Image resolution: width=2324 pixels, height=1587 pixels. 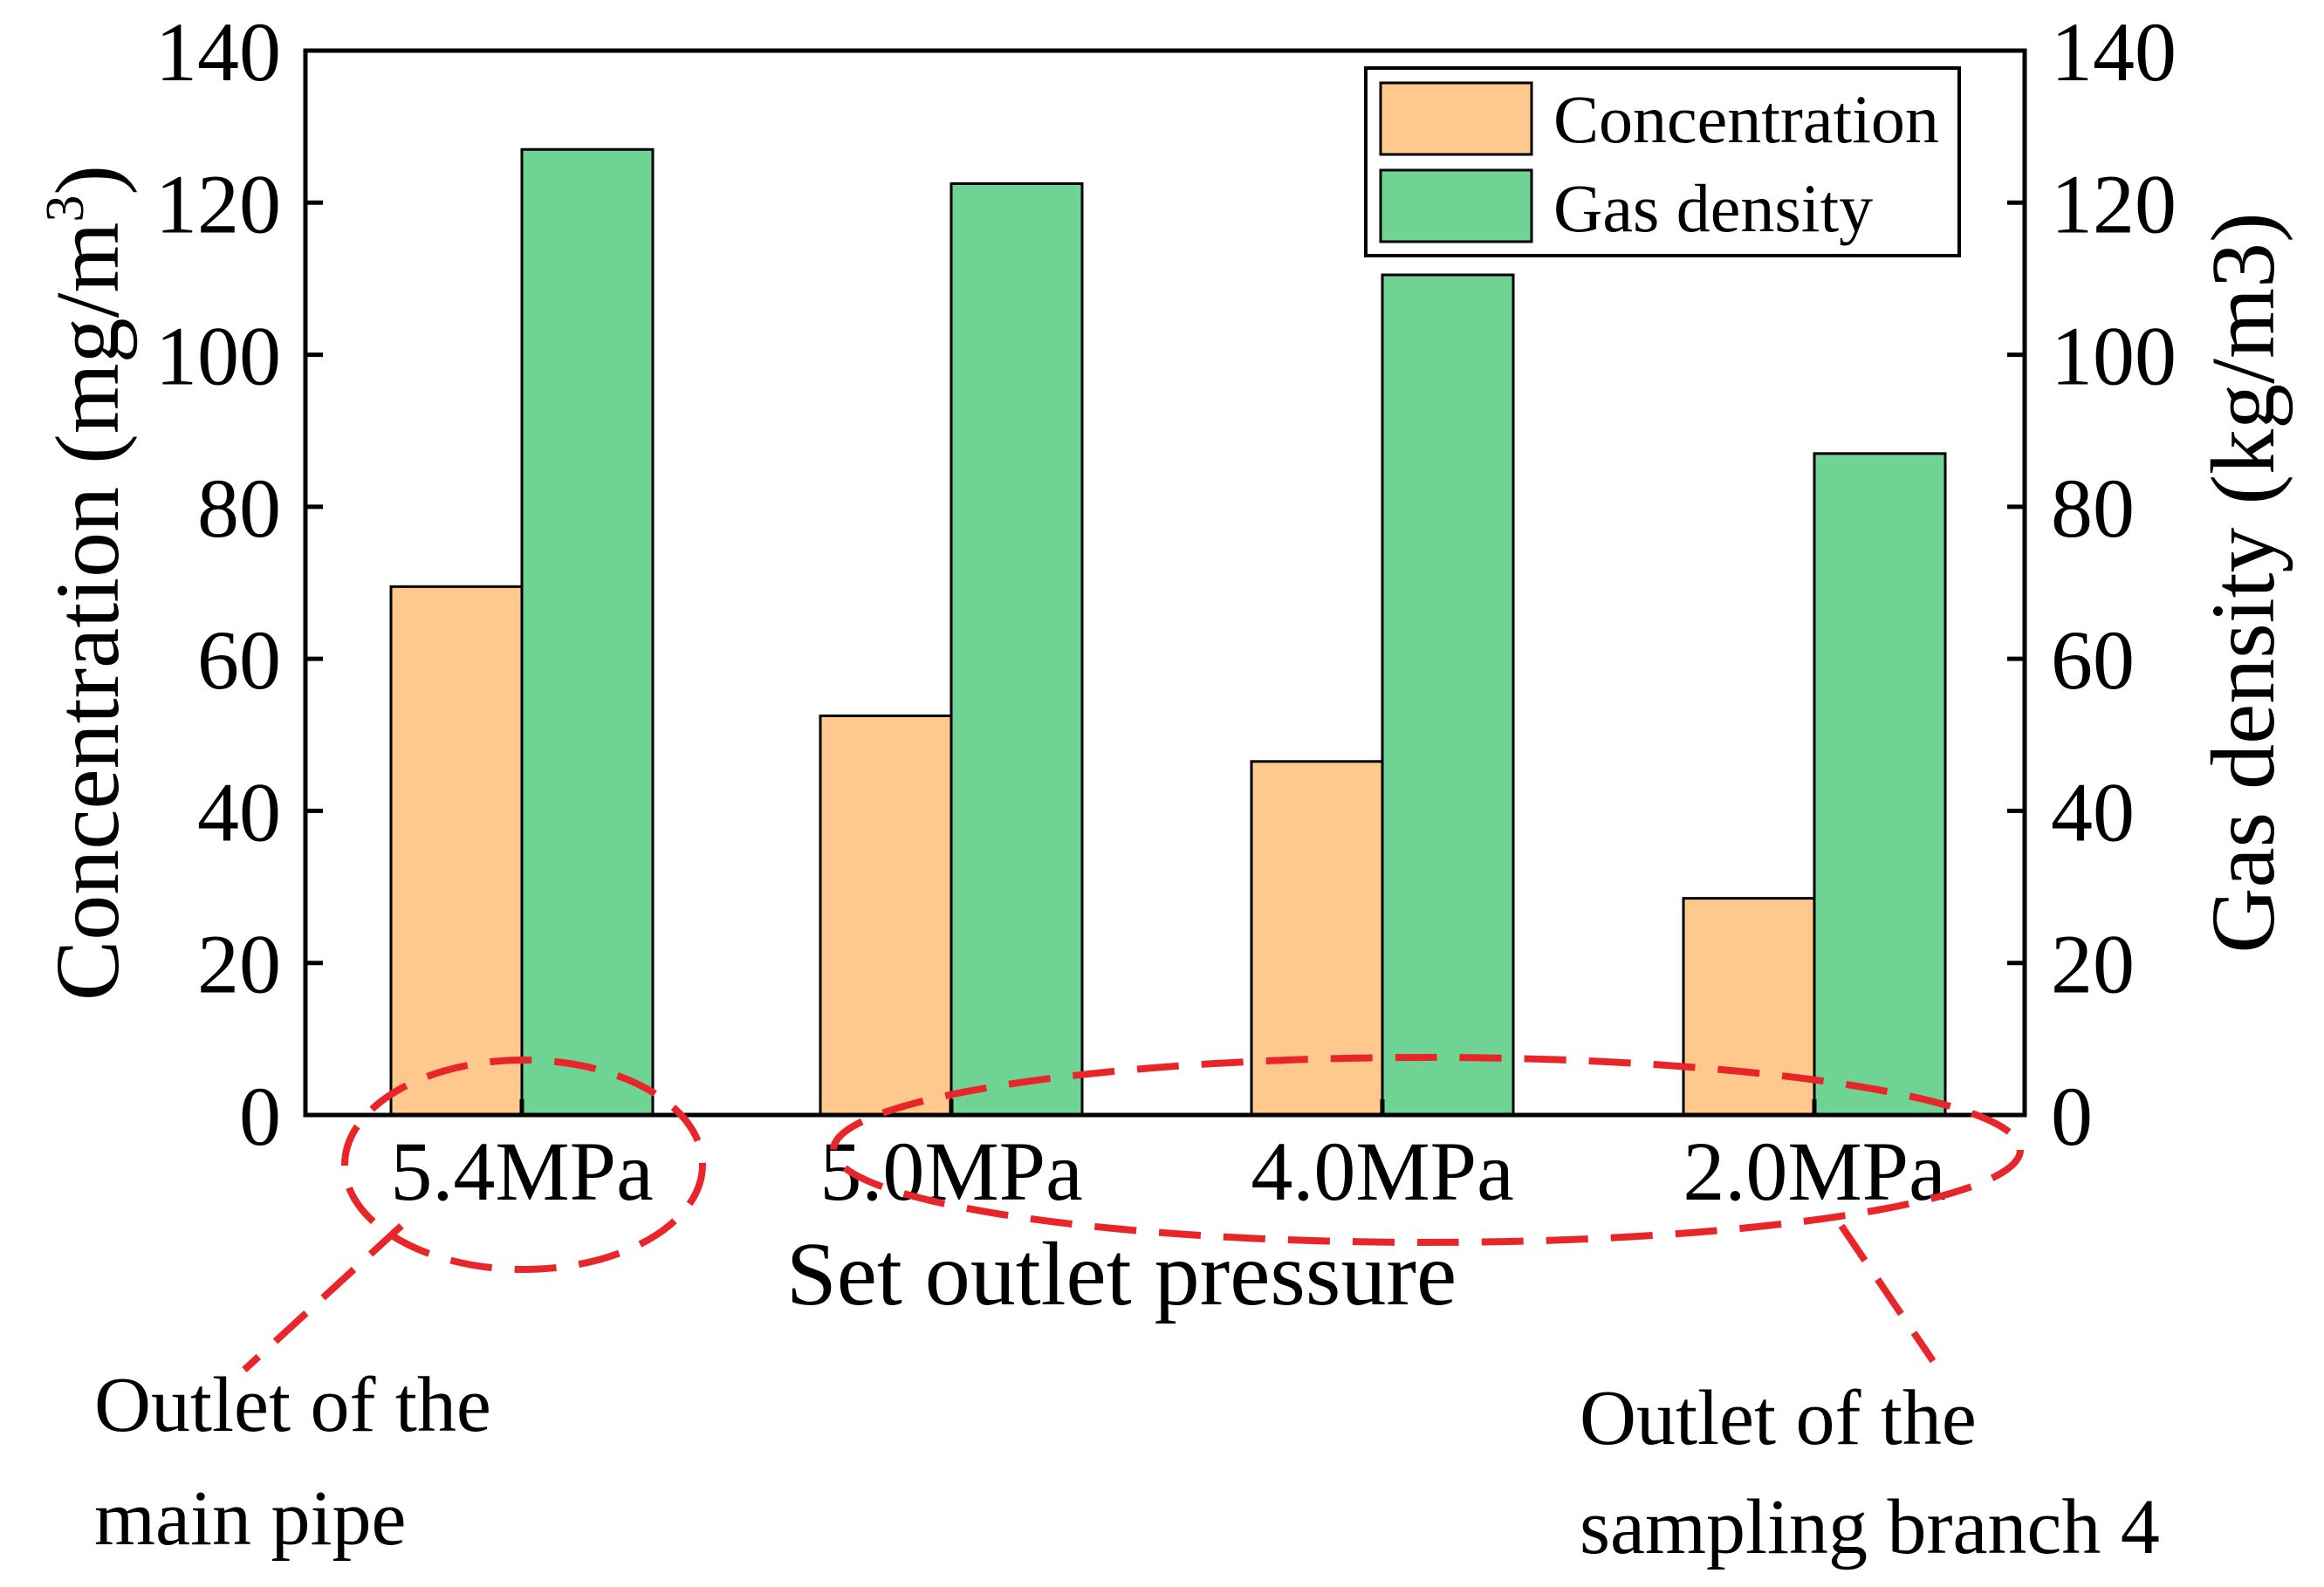 I want to click on bar-gas-density-4.0MPa, so click(x=1448, y=695).